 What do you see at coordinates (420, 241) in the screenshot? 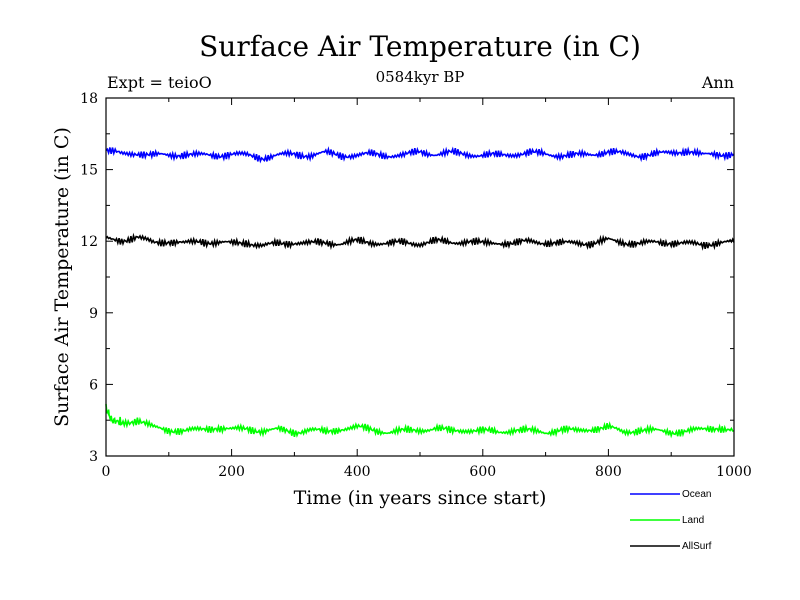
I see `series-line-allsurf` at bounding box center [420, 241].